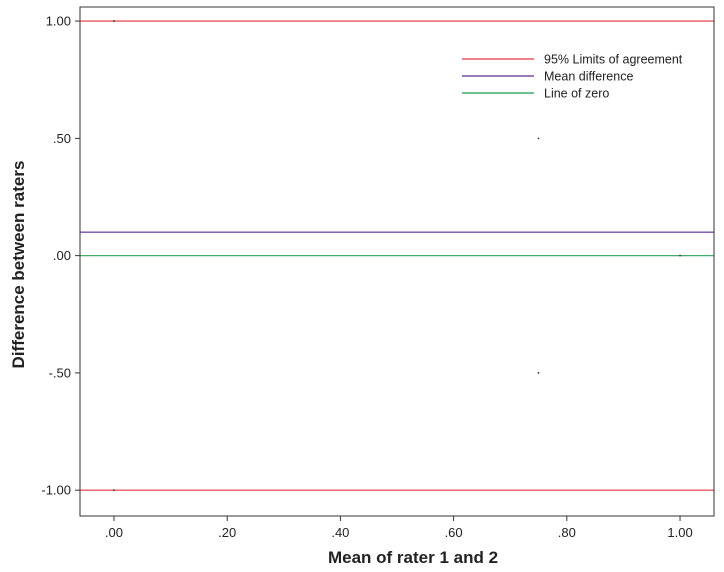 Image resolution: width=724 pixels, height=572 pixels. Describe the element at coordinates (62, 138) in the screenshot. I see `y-tick-label: .50` at that location.